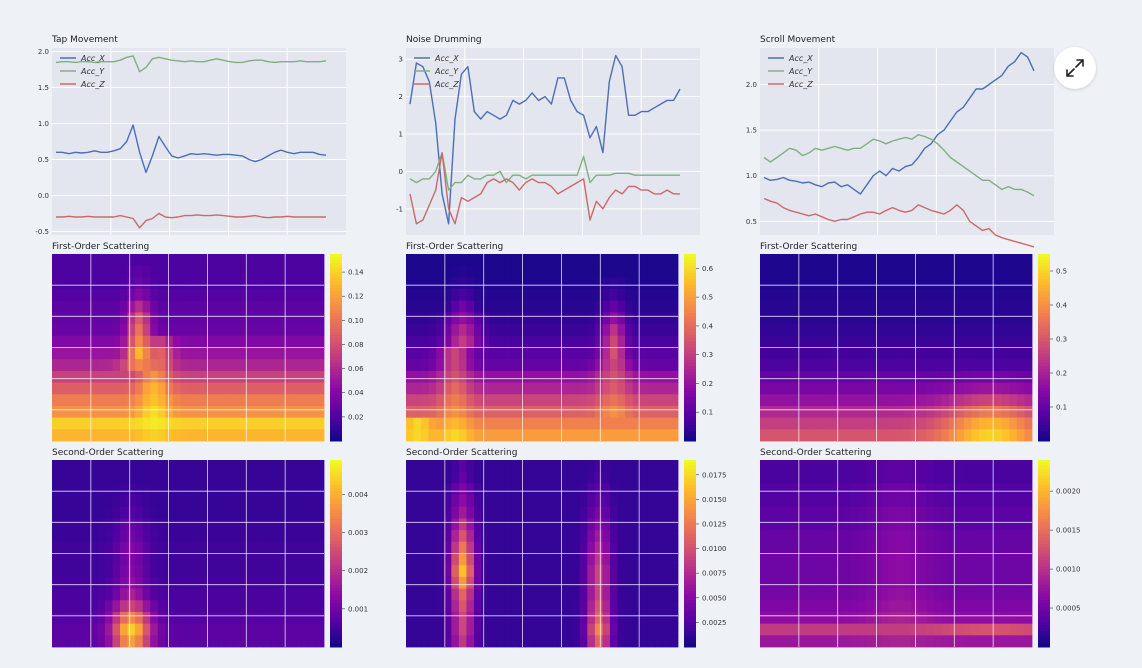  What do you see at coordinates (78, 365) in the screenshot?
I see `chart-4-cell-r9-c3` at bounding box center [78, 365].